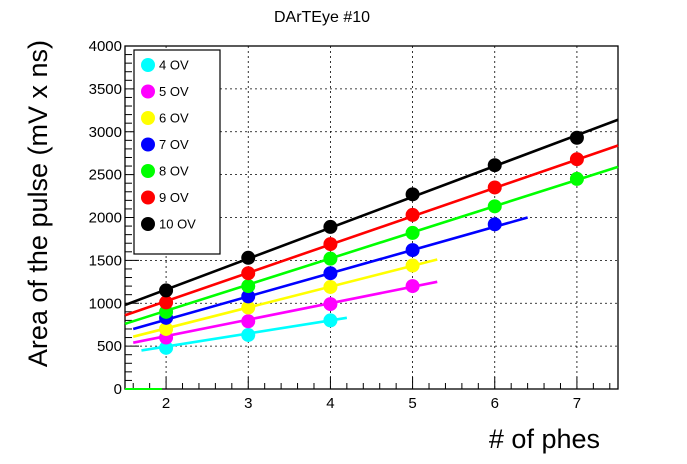  What do you see at coordinates (412, 403) in the screenshot?
I see `x-tick-label: 5` at bounding box center [412, 403].